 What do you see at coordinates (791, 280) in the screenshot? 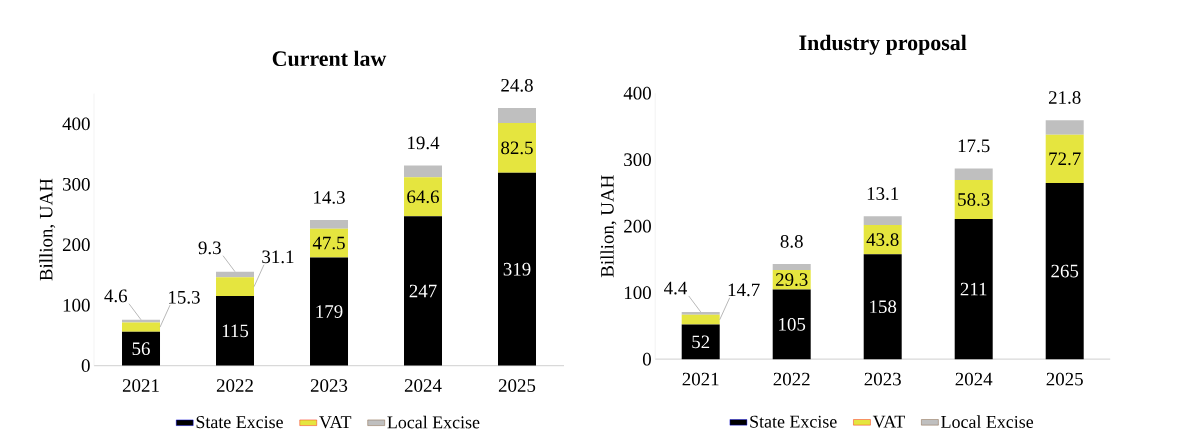
I see `data-label: 29.3` at bounding box center [791, 280].